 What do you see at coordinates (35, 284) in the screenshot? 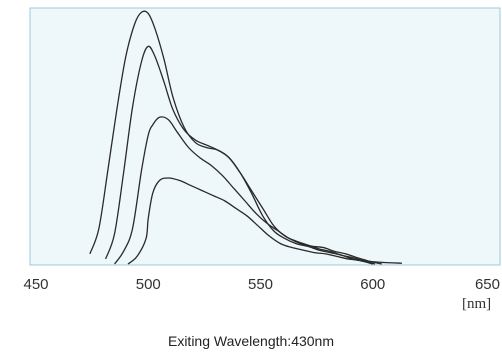
I see `x-tick-label: 450` at bounding box center [35, 284].